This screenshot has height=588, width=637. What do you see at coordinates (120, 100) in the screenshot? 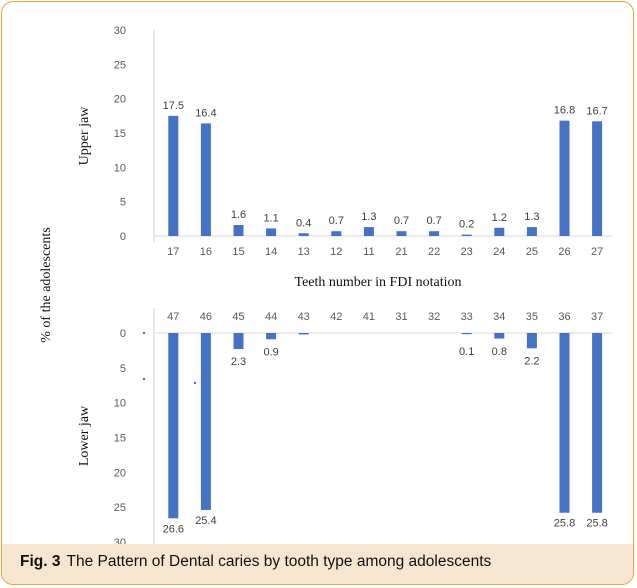
I see `upper-y-tick-label: 20` at bounding box center [120, 100].